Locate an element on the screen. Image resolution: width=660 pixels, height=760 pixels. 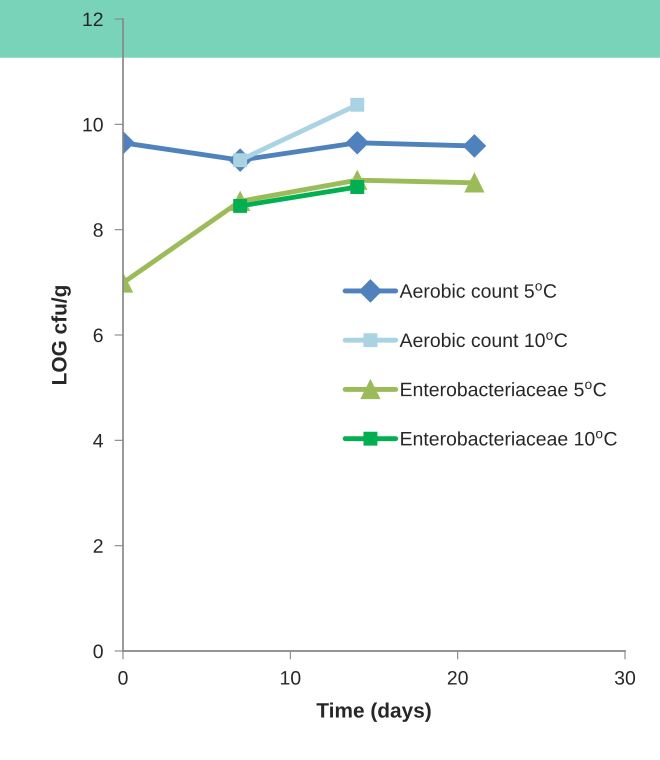
y-tick-label: 6 is located at coordinates (98, 335).